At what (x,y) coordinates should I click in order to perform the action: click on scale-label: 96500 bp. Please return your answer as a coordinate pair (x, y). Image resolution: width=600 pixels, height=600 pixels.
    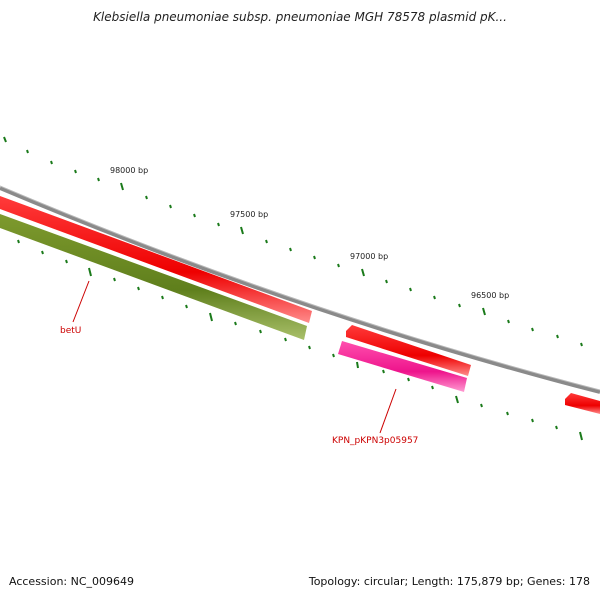
    Looking at the image, I should click on (490, 295).